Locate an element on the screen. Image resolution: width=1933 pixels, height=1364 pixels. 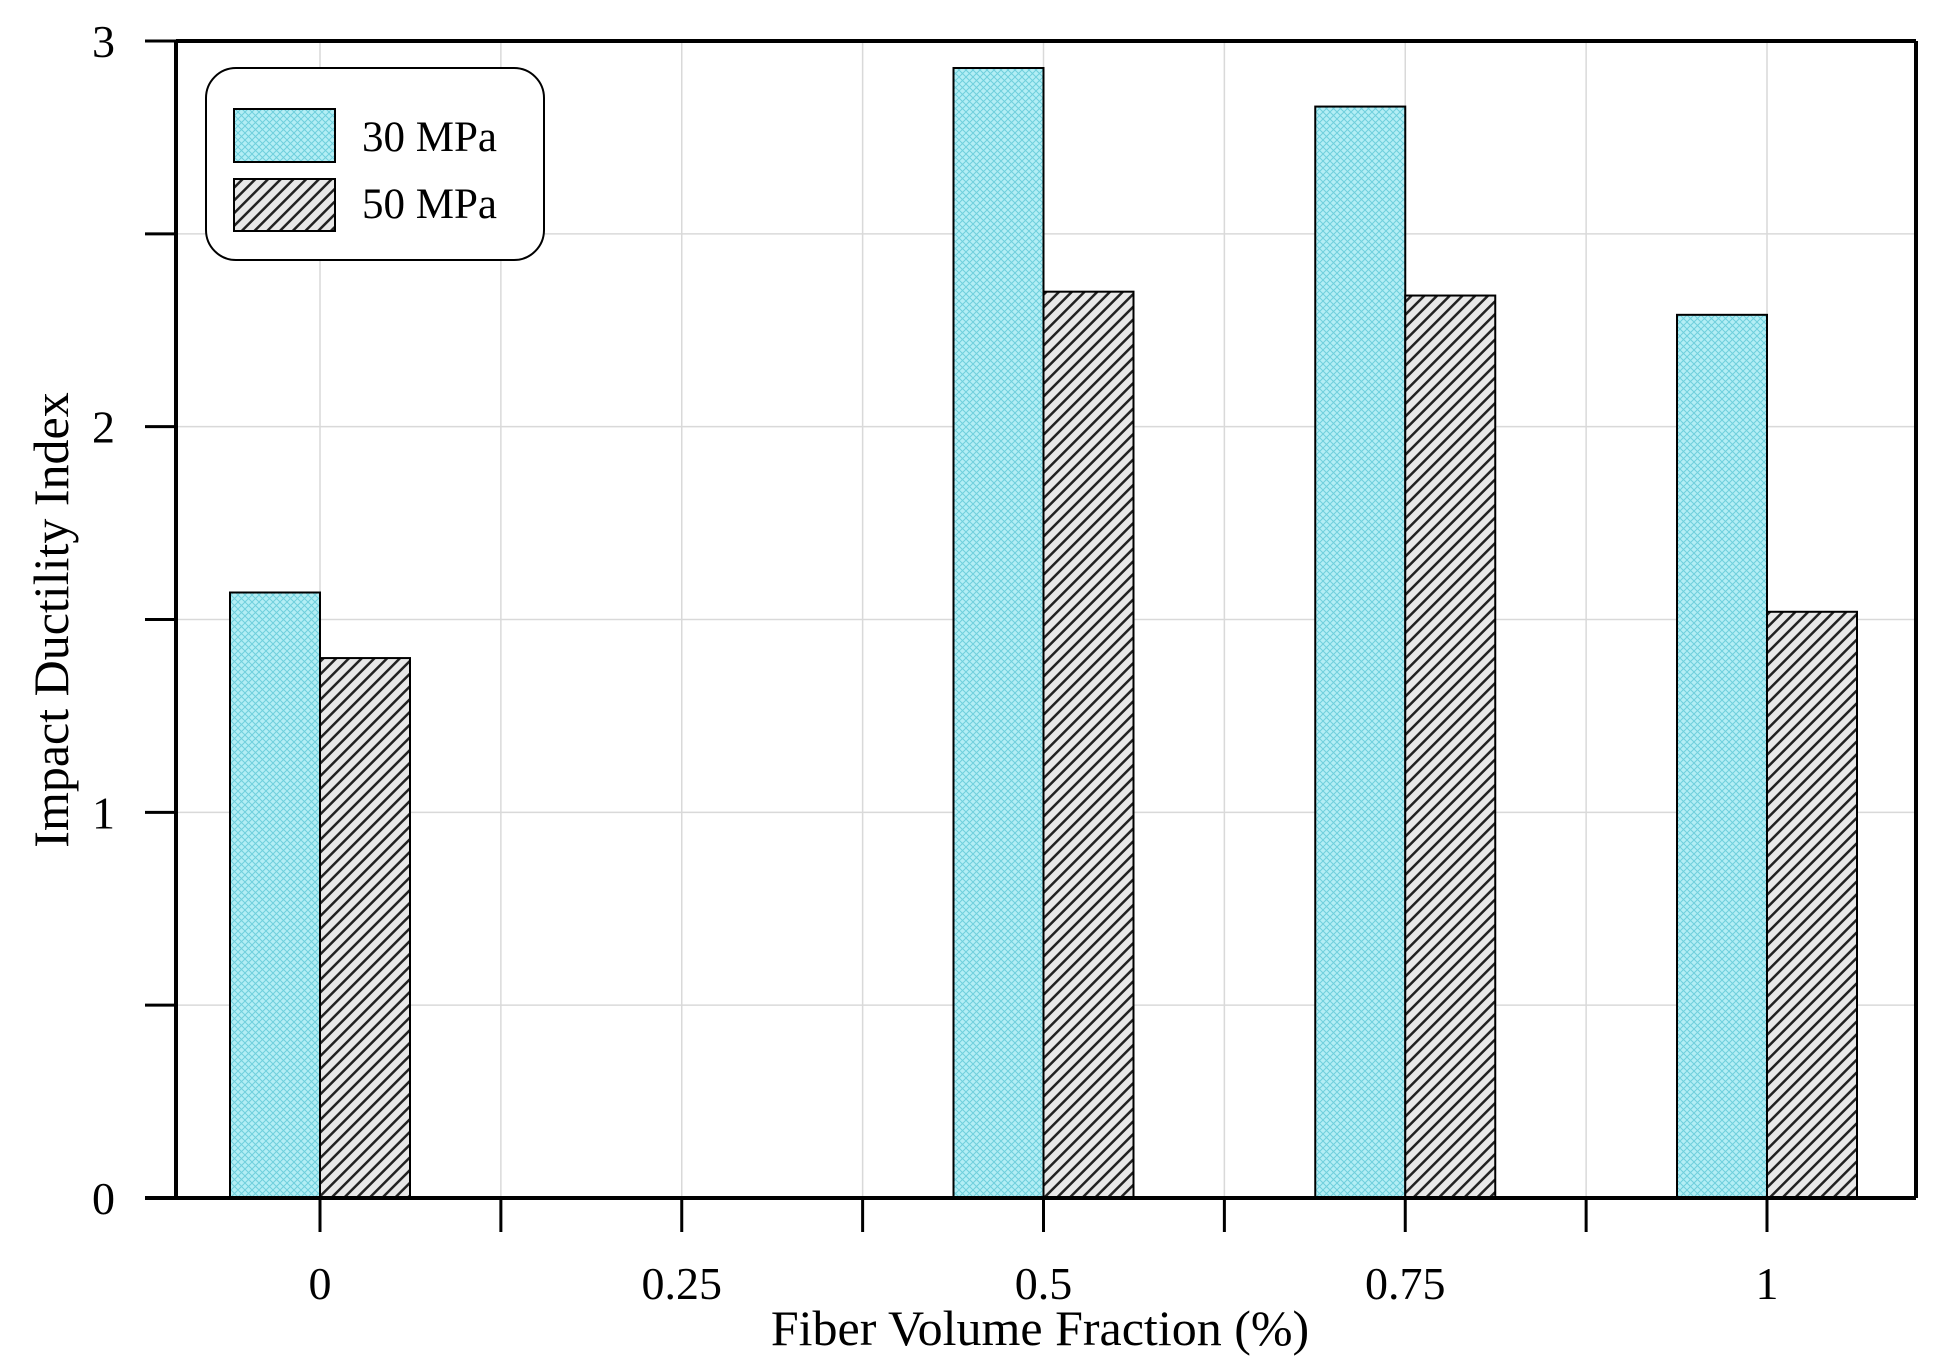
x-tick-label: 1 is located at coordinates (1767, 1283).